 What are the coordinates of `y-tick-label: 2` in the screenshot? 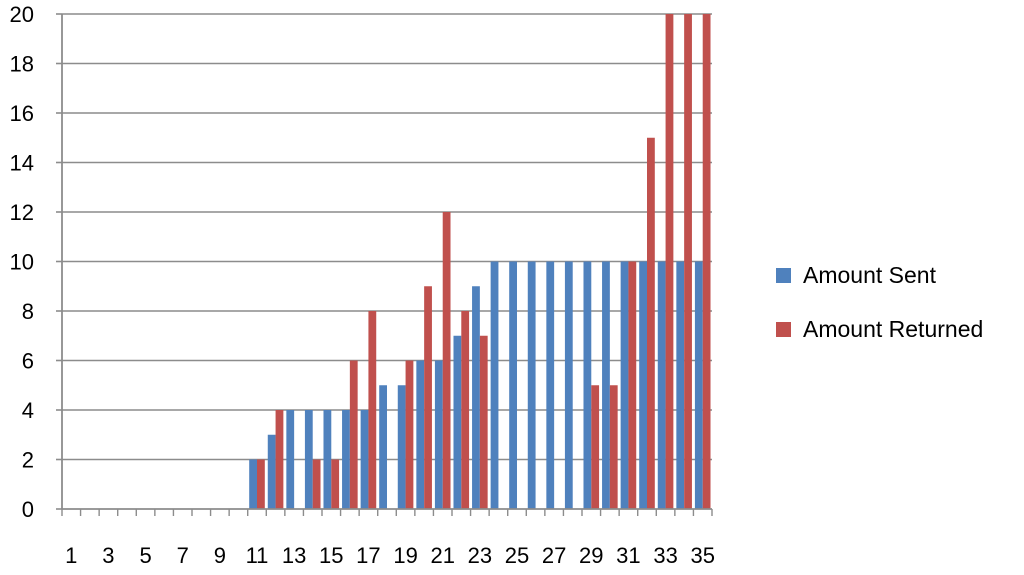 It's located at (28, 460).